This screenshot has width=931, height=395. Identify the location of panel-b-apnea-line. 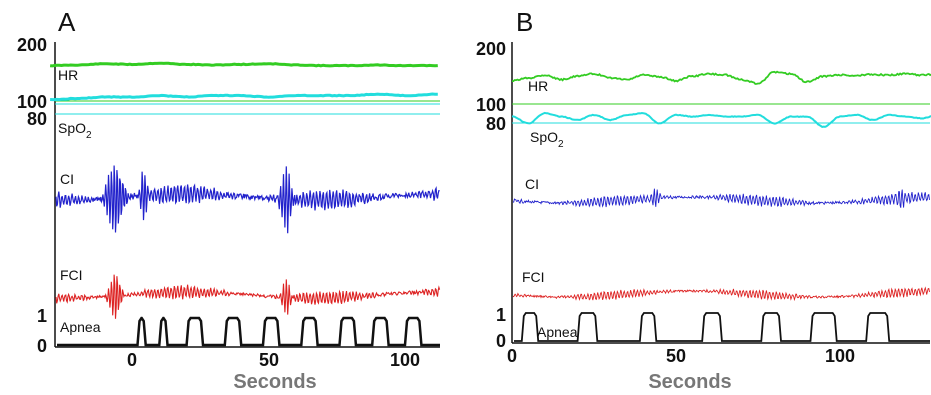
(722, 327).